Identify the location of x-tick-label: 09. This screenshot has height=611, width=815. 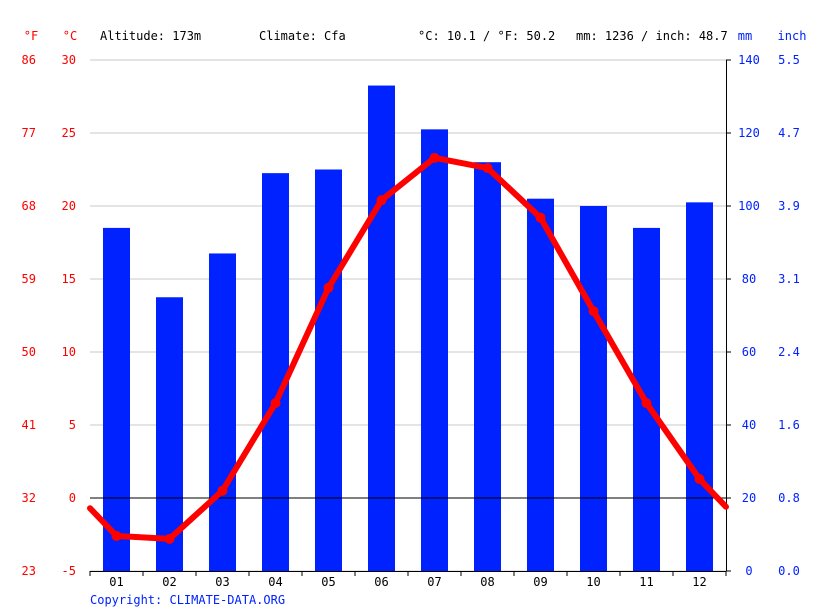
(540, 582).